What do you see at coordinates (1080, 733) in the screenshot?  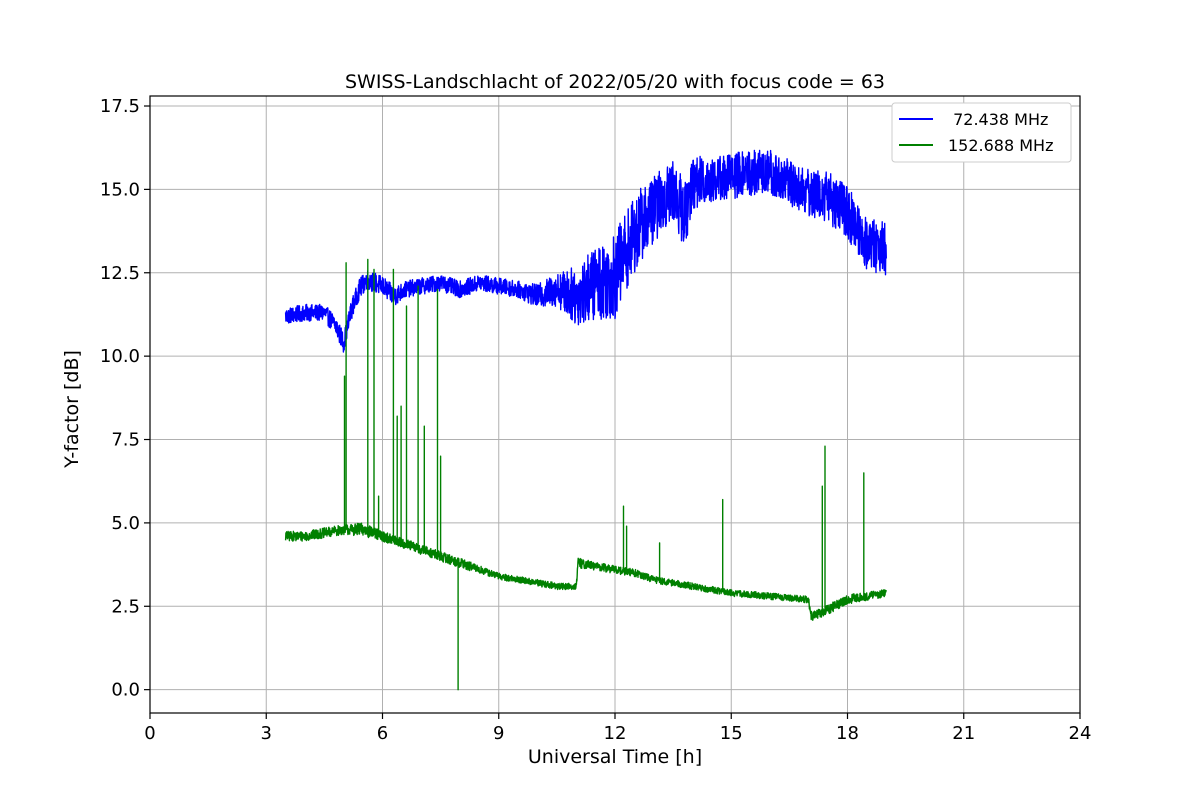 I see `x-tick-label: 24` at bounding box center [1080, 733].